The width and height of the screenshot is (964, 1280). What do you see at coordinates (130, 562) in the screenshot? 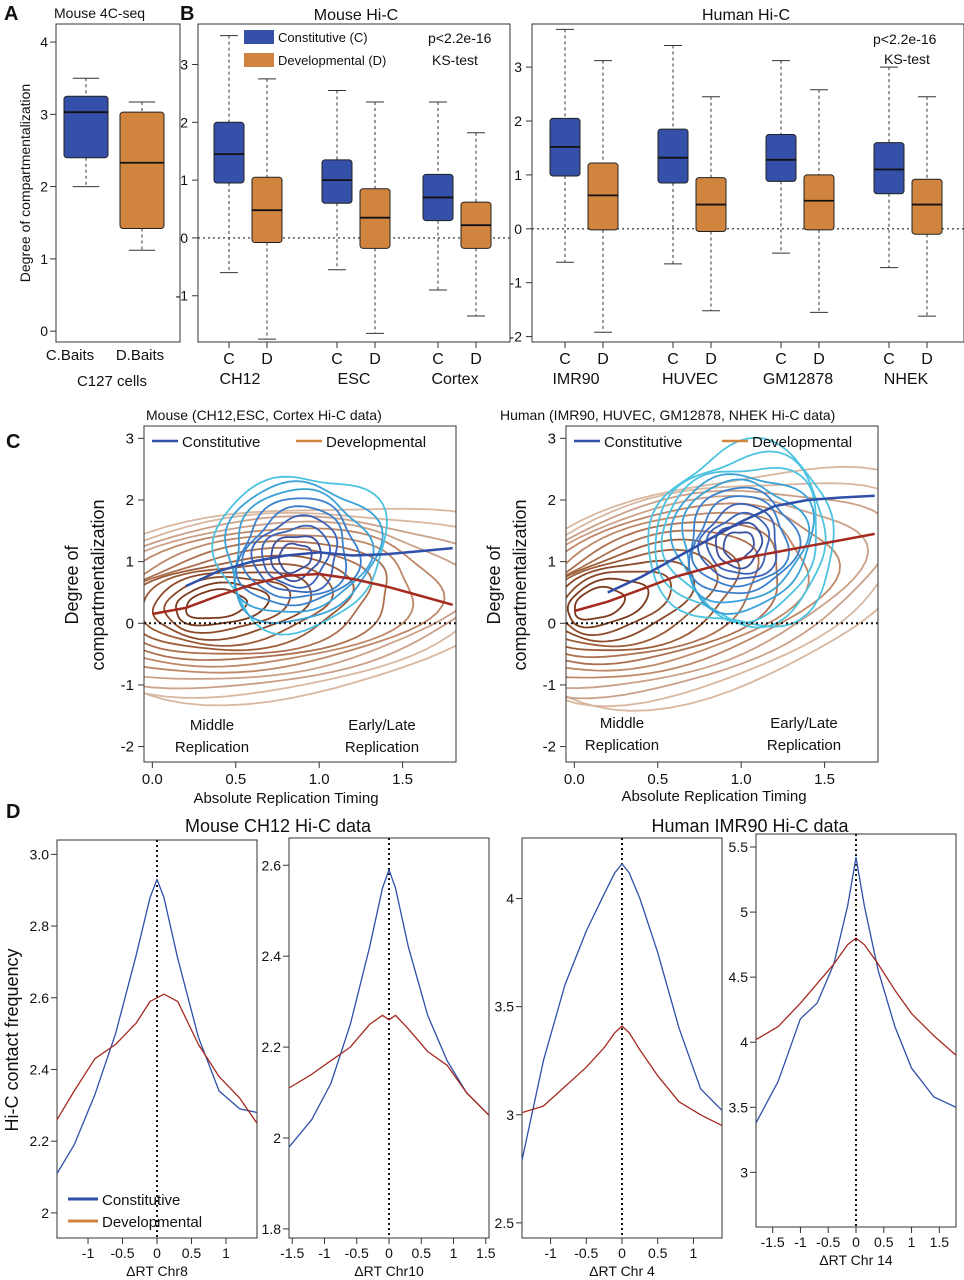
I see `y-tick-label: 1` at bounding box center [130, 562].